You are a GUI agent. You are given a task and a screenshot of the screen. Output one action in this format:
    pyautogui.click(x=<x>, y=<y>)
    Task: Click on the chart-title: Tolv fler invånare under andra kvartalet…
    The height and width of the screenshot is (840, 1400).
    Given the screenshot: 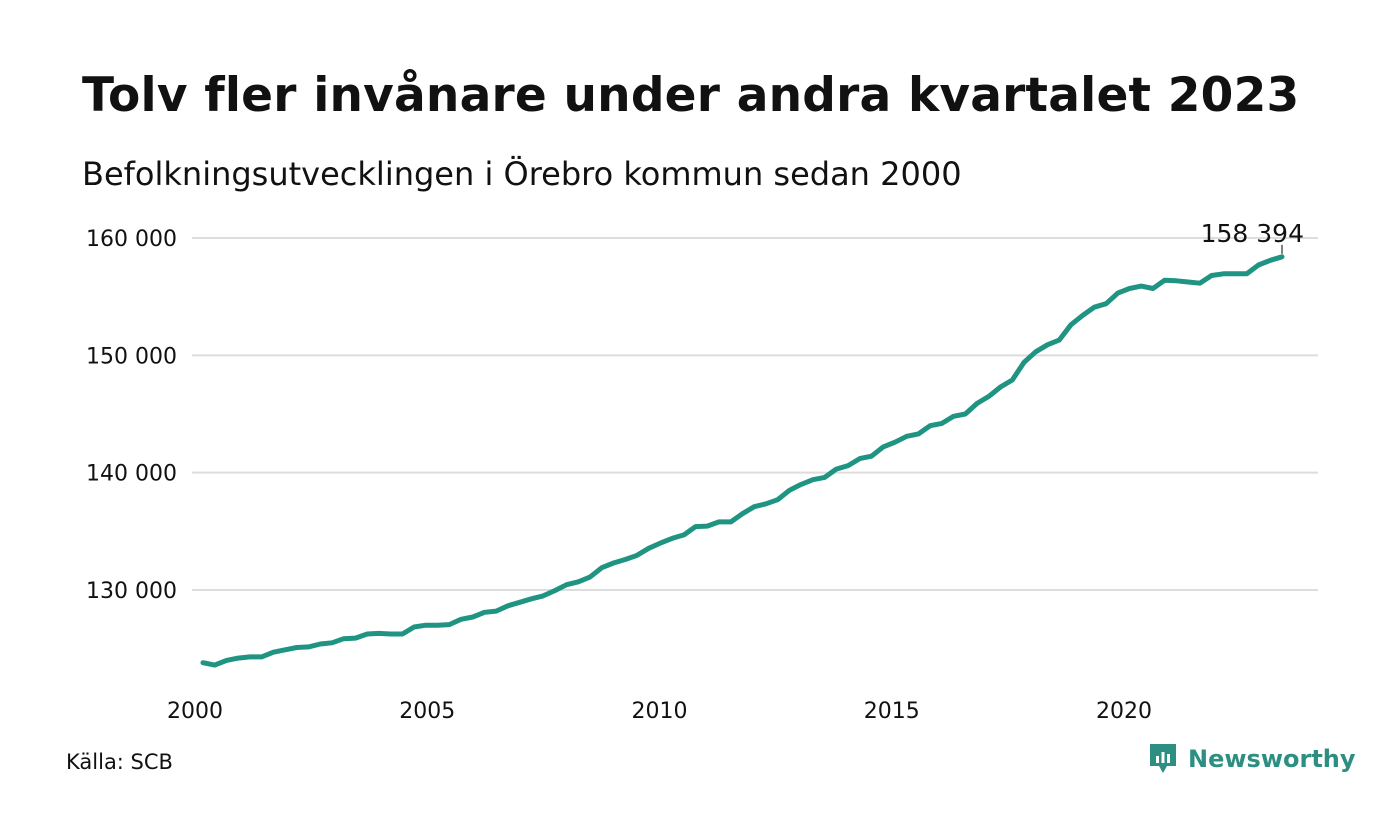 What is the action you would take?
    pyautogui.click(x=691, y=95)
    